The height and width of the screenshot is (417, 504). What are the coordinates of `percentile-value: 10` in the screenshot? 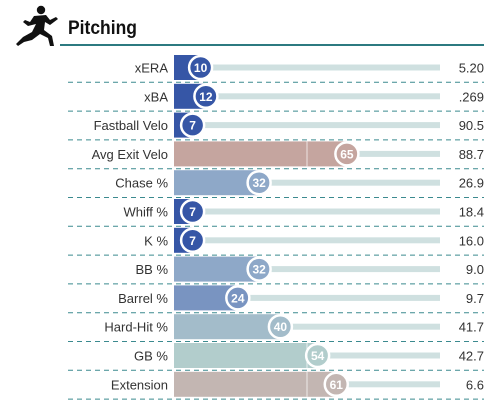 It's located at (201, 68).